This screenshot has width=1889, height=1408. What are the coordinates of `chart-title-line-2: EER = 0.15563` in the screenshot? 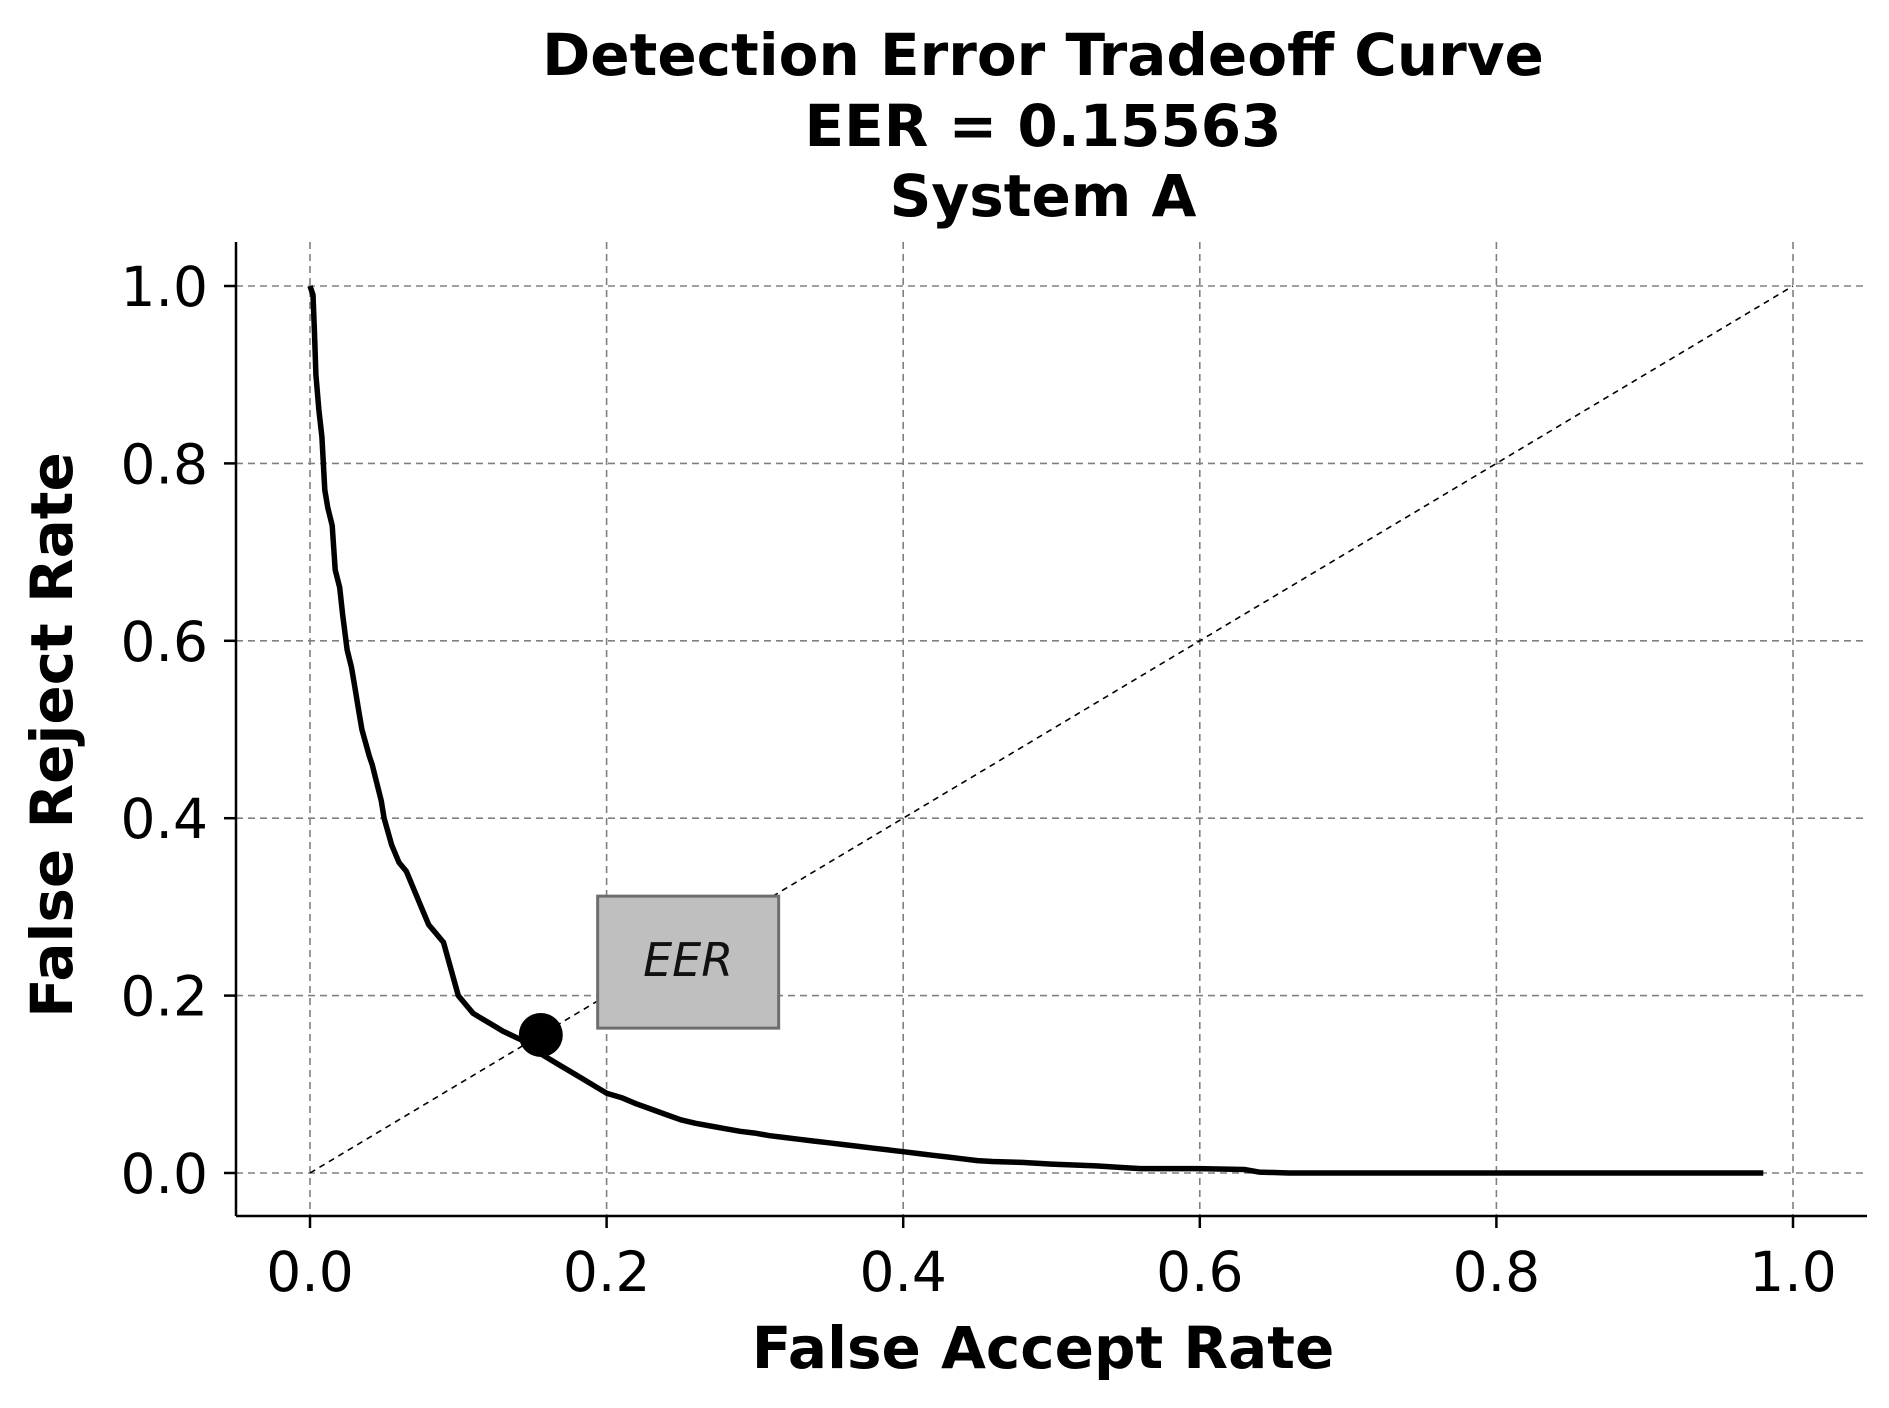 It's located at (1042, 126).